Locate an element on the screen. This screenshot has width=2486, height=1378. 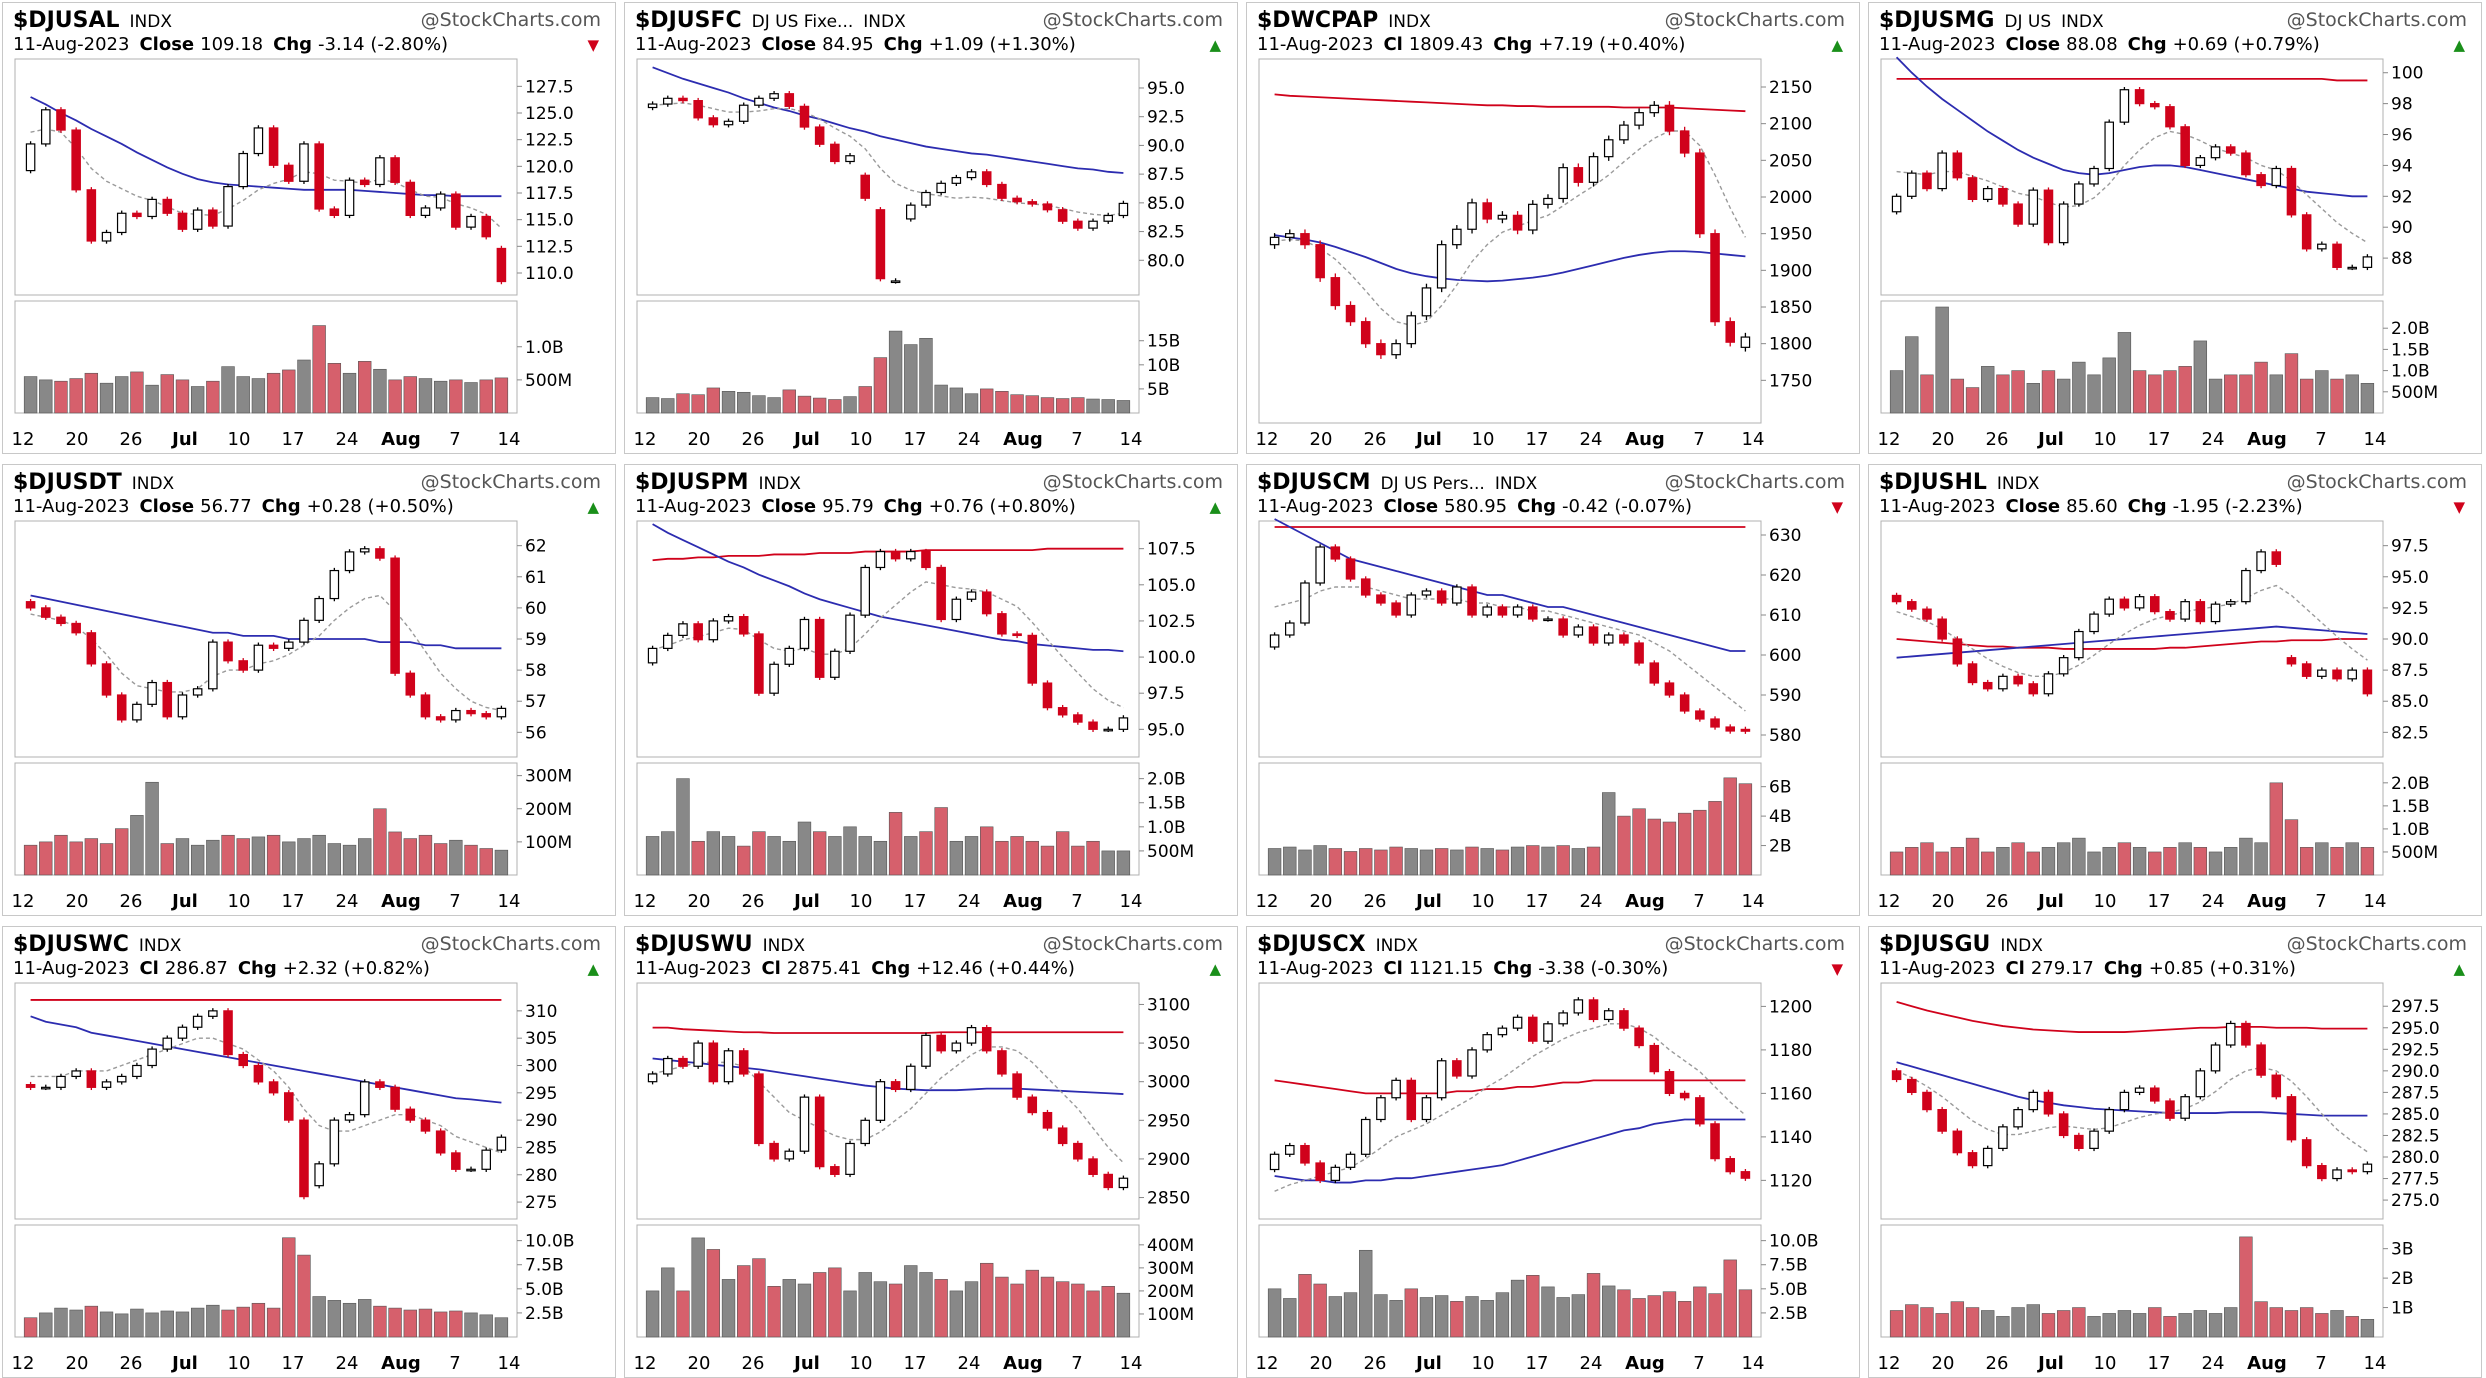
quote-date: 11-Aug-2023 is located at coordinates (1315, 44).